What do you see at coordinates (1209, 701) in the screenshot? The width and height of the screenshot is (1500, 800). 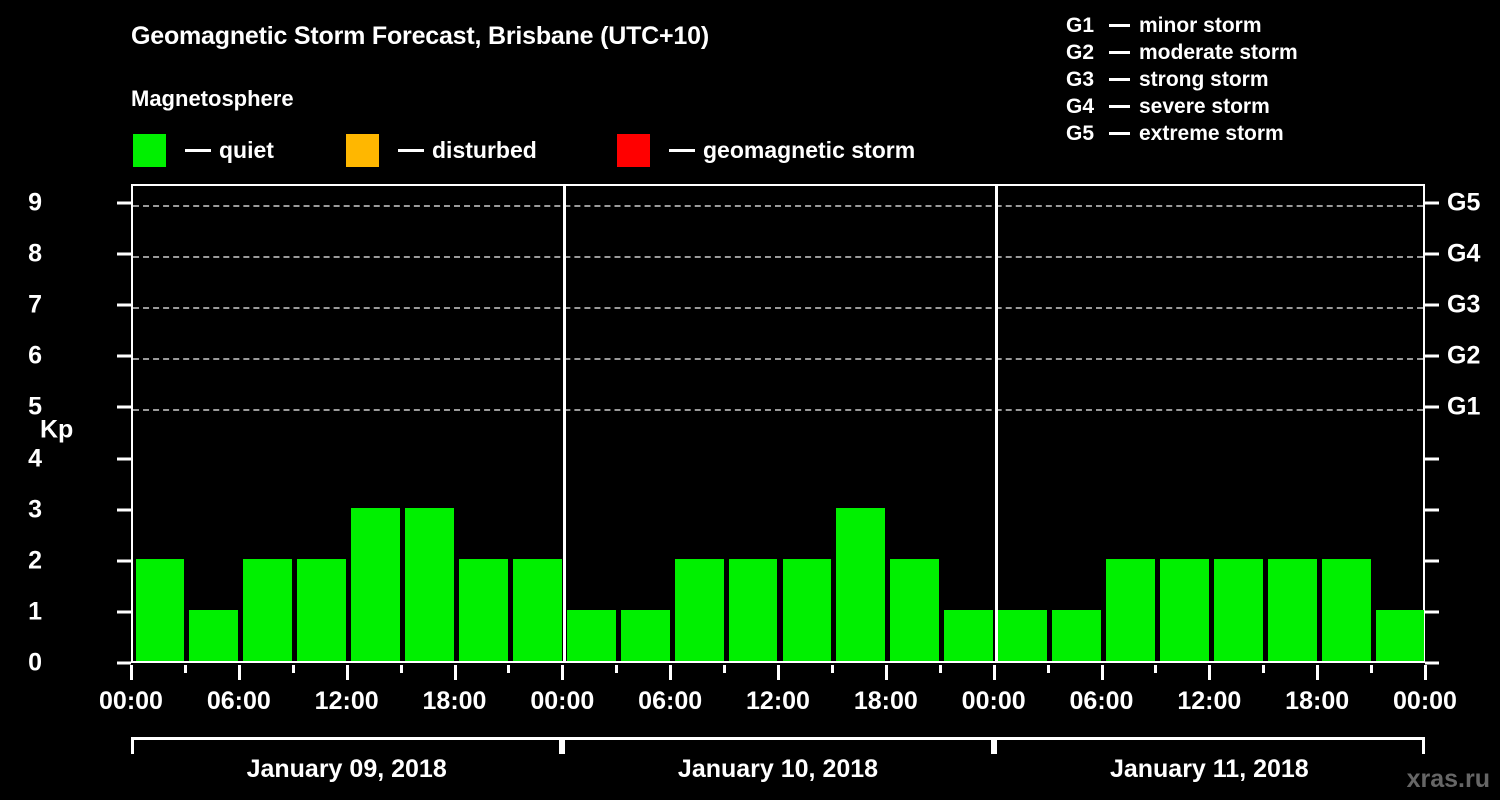 I see `x-tick-label-10: 12:00` at bounding box center [1209, 701].